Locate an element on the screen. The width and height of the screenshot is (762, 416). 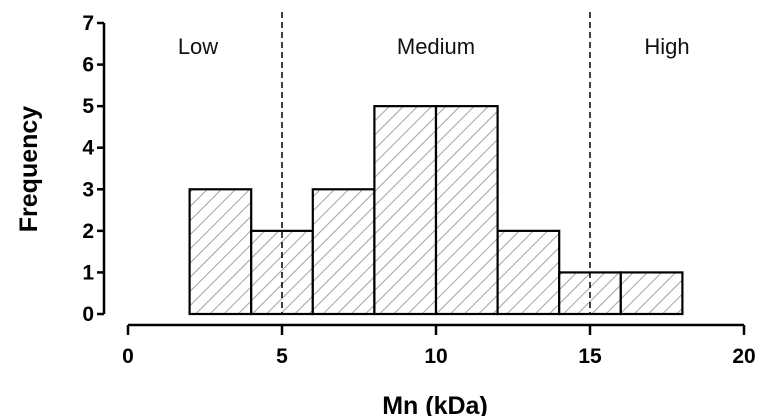
x-tick-label: 5 is located at coordinates (282, 356).